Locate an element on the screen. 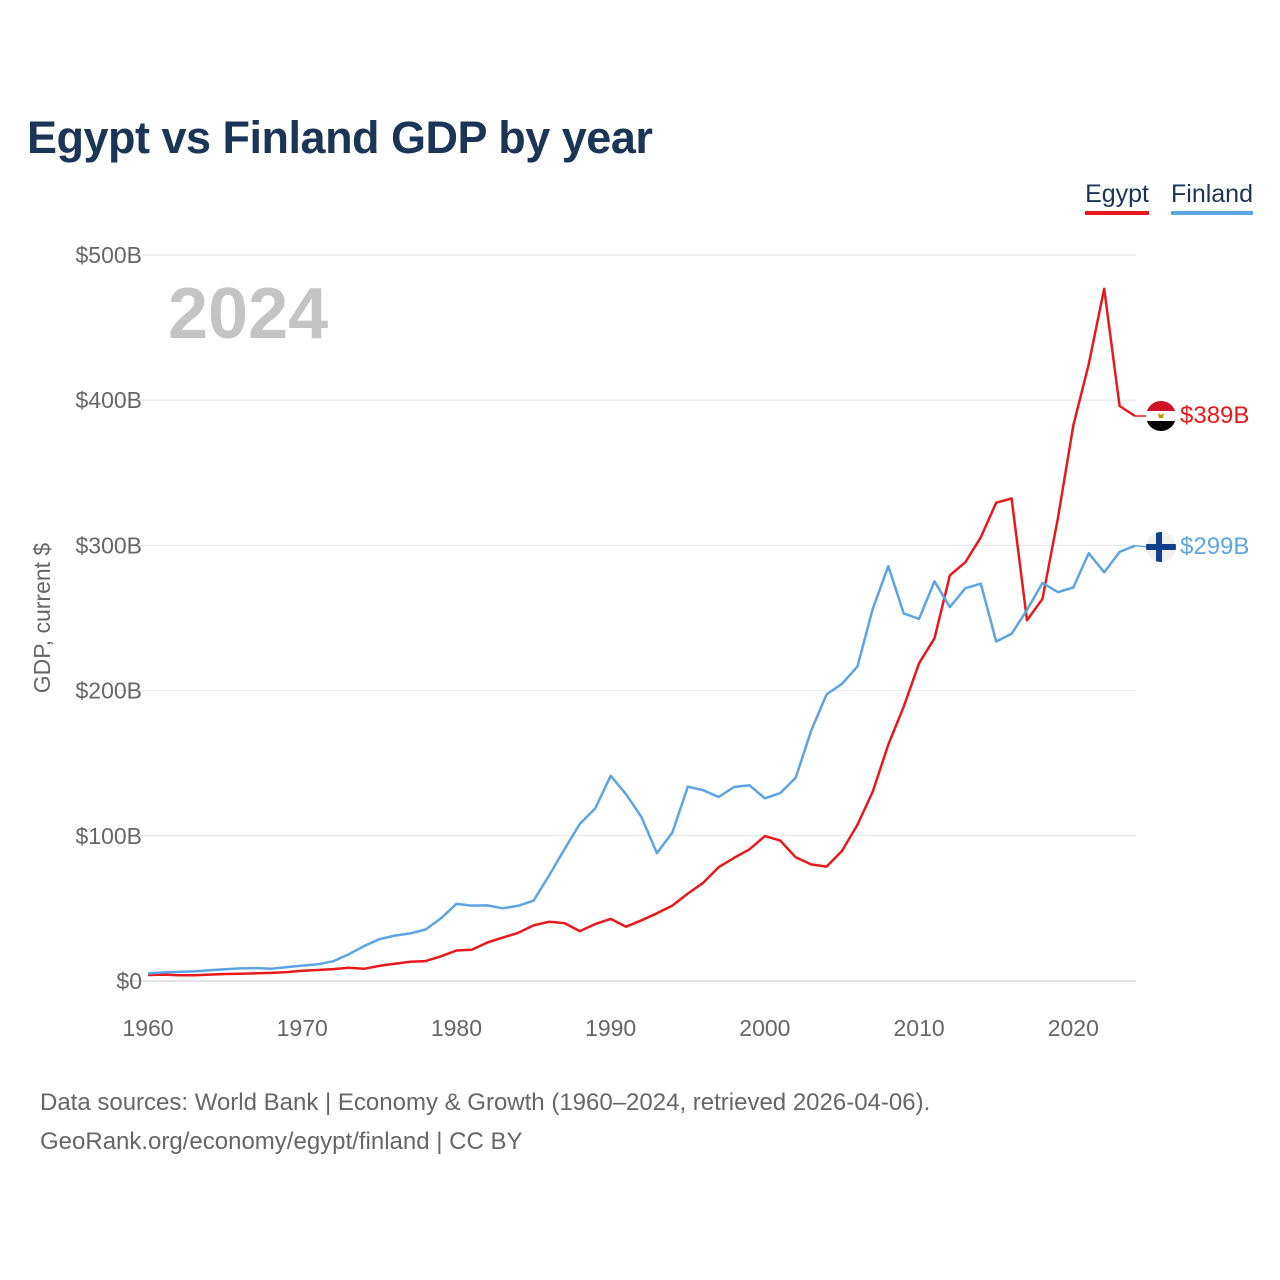 This screenshot has width=1280, height=1280. y-tick-label: $300B is located at coordinates (108, 545).